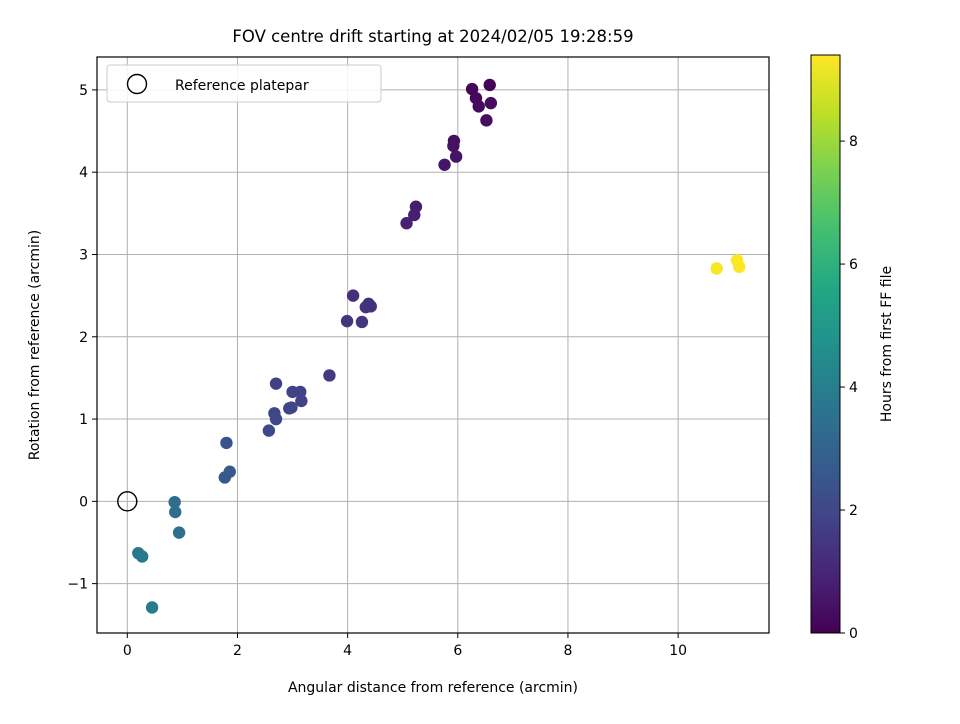 This screenshot has width=960, height=724. I want to click on colorbar-label: Hours from first FF file, so click(887, 344).